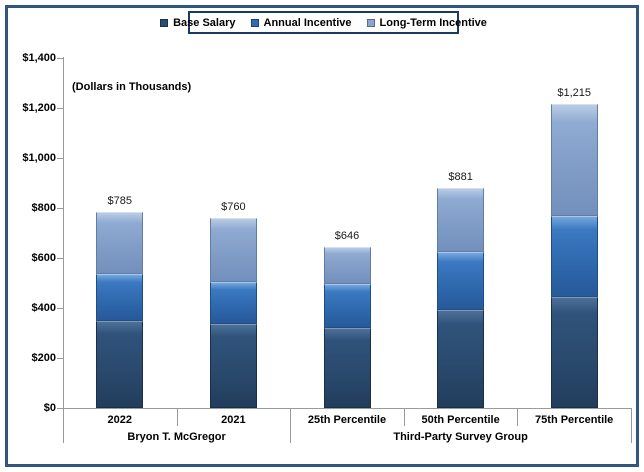 This screenshot has height=472, width=644. Describe the element at coordinates (460, 420) in the screenshot. I see `x-axis-category-label: 50th Percentile` at that location.